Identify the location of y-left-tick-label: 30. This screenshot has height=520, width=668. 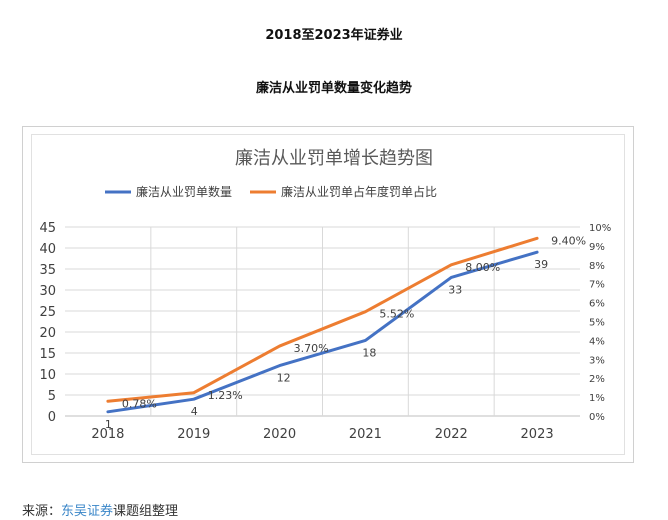
(47, 291).